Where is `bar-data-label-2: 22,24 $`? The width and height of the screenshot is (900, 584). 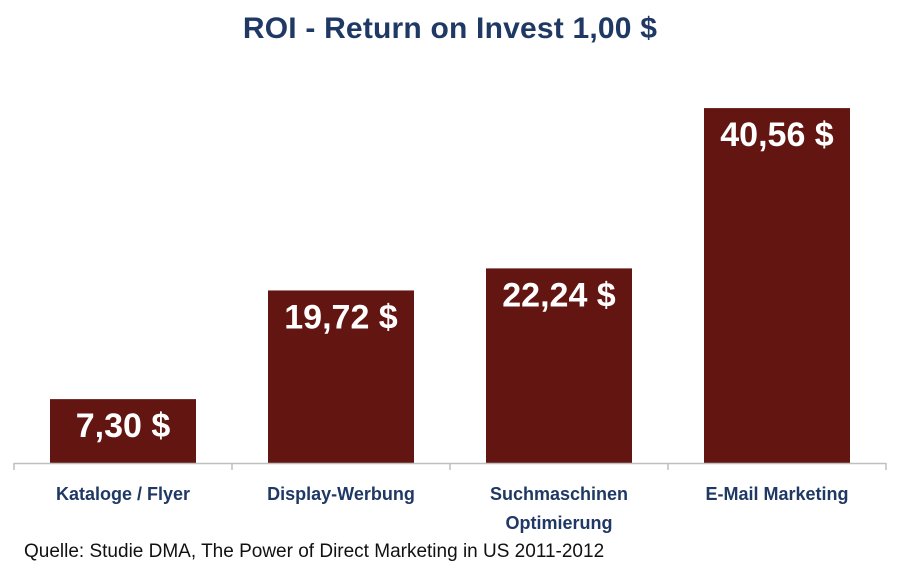 bar-data-label-2: 22,24 $ is located at coordinates (559, 295).